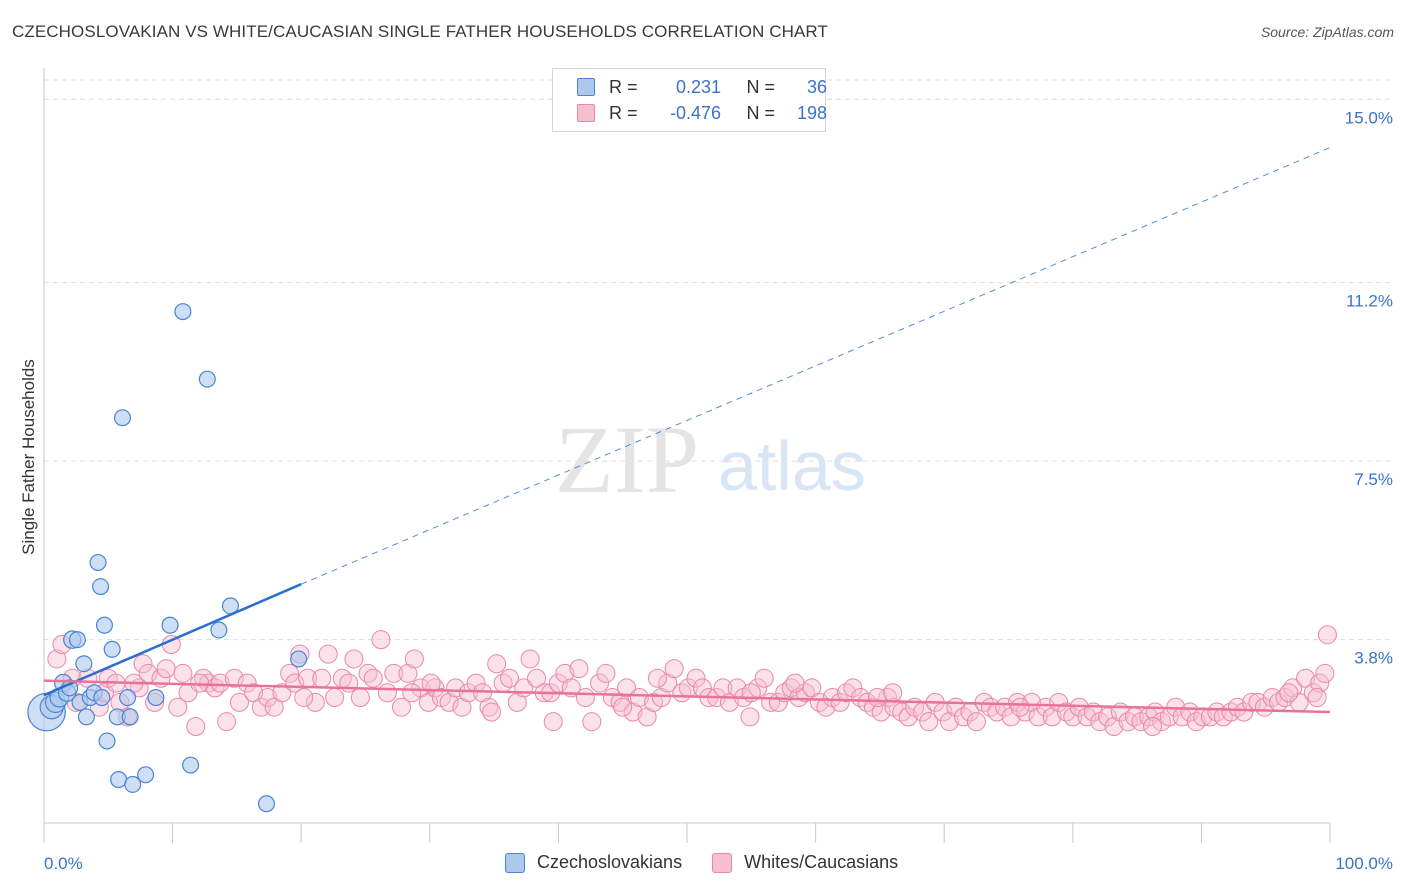  Describe the element at coordinates (623, 112) in the screenshot. I see `r-label: R =` at that location.